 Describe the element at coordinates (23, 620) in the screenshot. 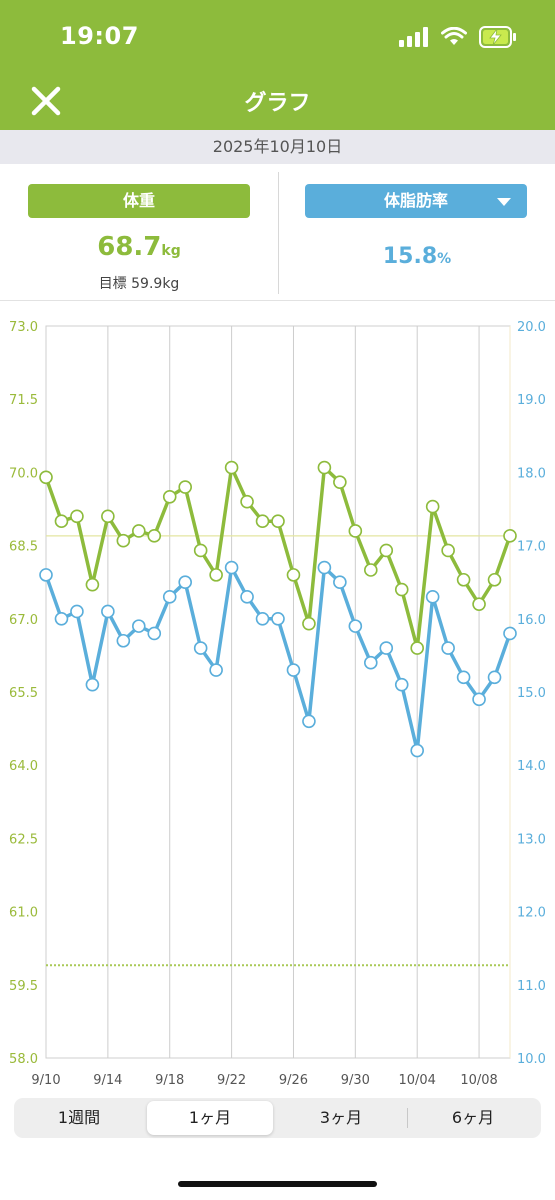

I see `left-axis-tick-label: 67.0` at that location.